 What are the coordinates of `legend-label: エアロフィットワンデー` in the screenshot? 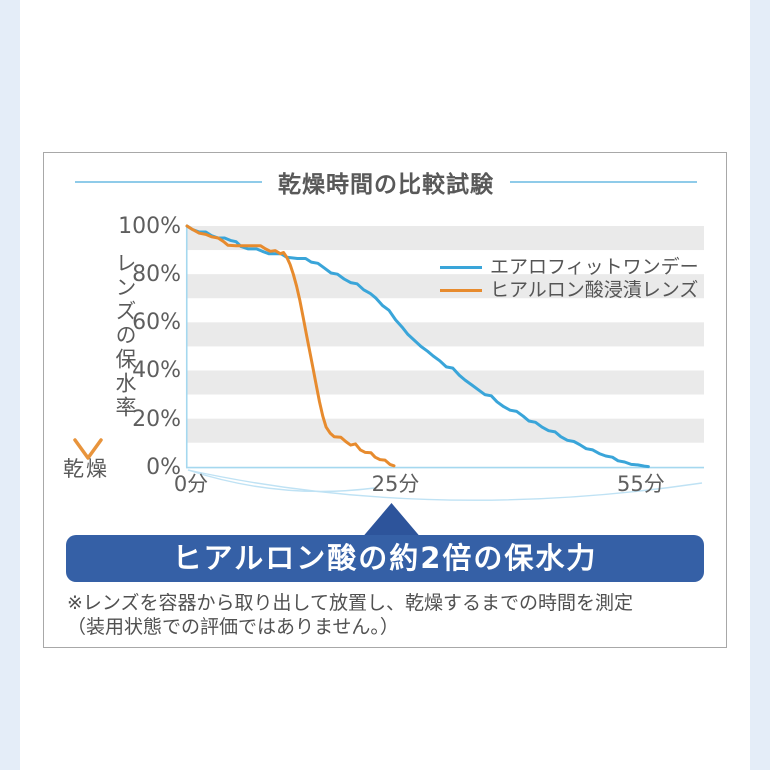 It's located at (594, 267).